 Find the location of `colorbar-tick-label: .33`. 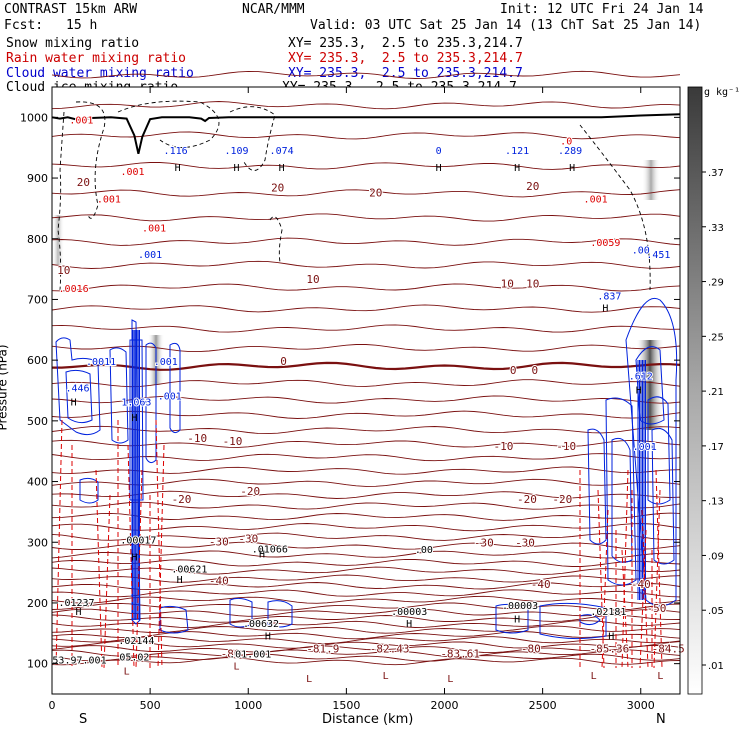

colorbar-tick-label: .33 is located at coordinates (716, 228).